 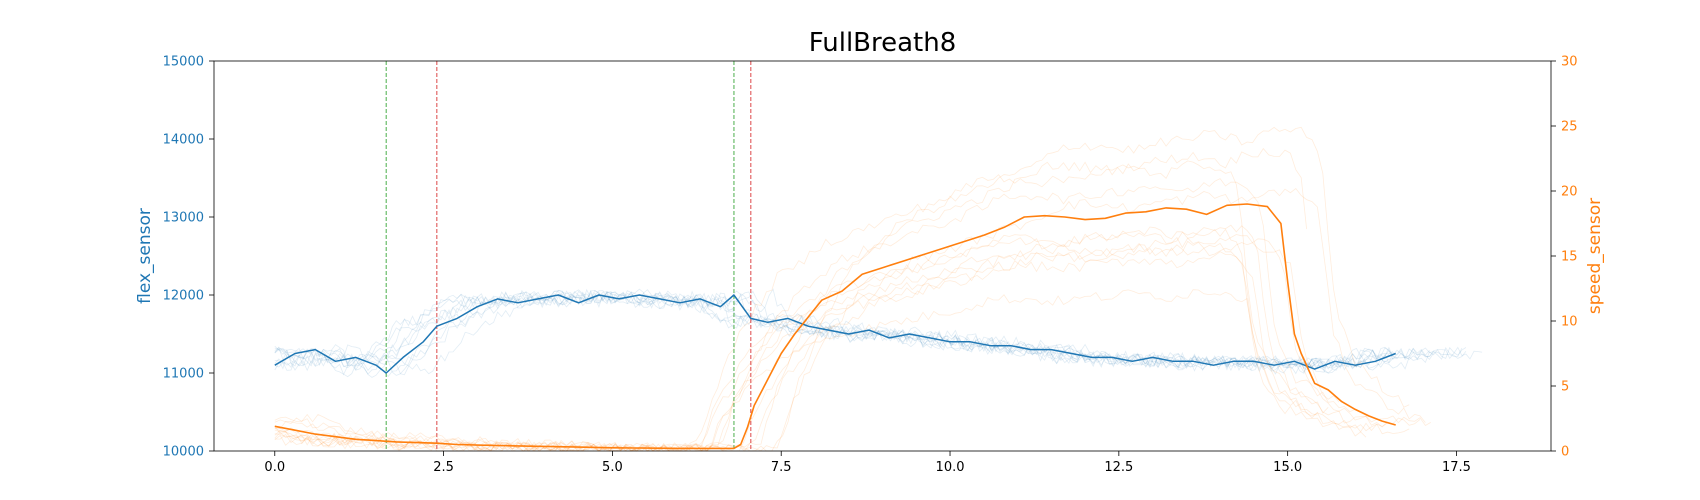 I want to click on flex-sensor-line, so click(x=835, y=334).